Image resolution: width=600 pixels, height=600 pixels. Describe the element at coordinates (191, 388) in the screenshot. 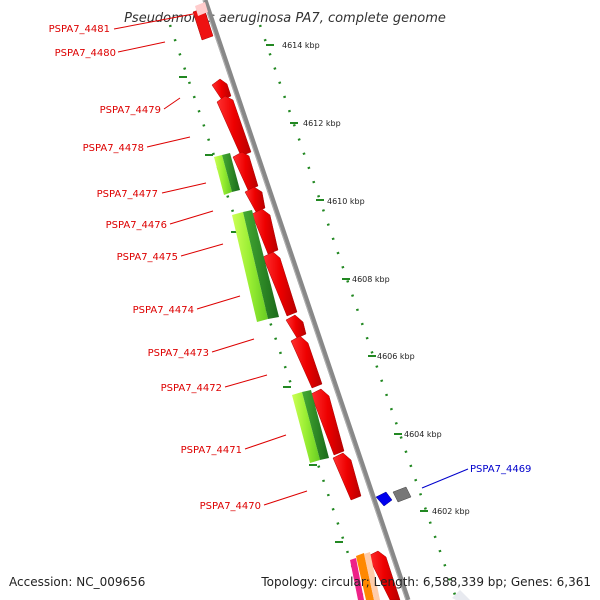

I see `gene-label-4472: PSPA7_4472` at that location.